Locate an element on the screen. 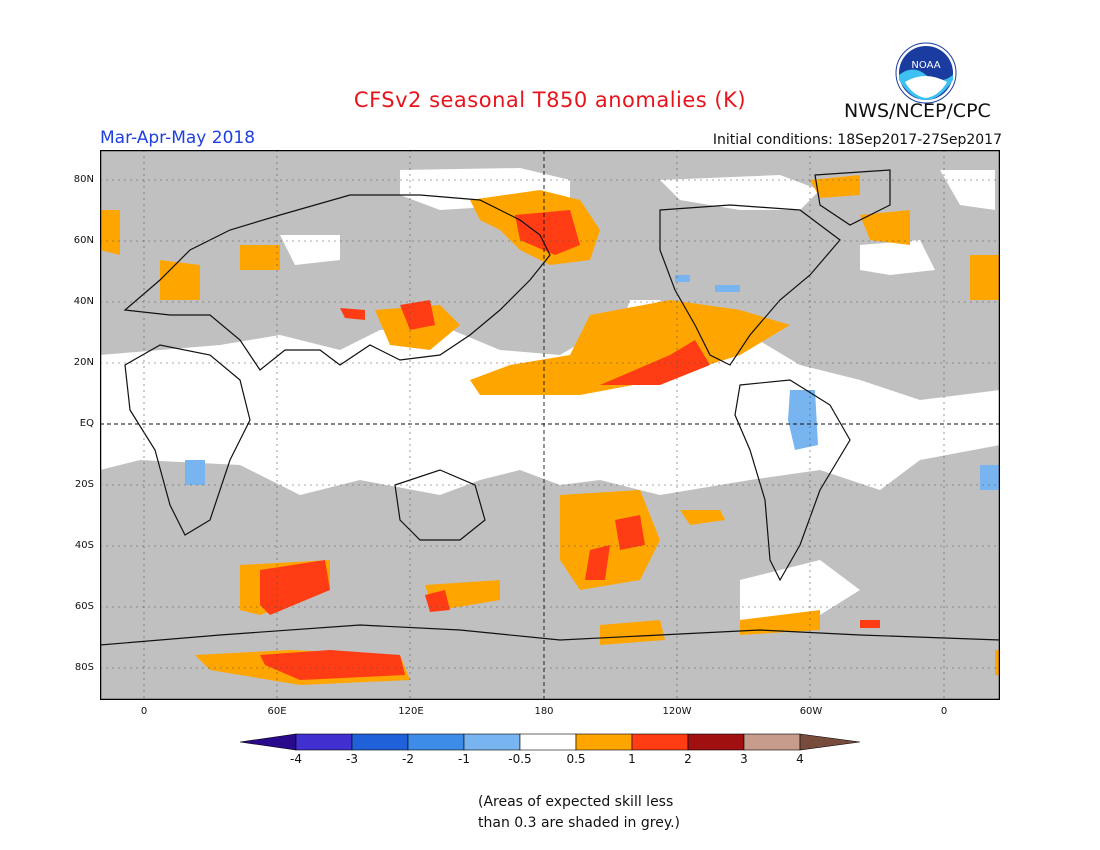 The image size is (1100, 850). lat-label: EQ is located at coordinates (86, 423).